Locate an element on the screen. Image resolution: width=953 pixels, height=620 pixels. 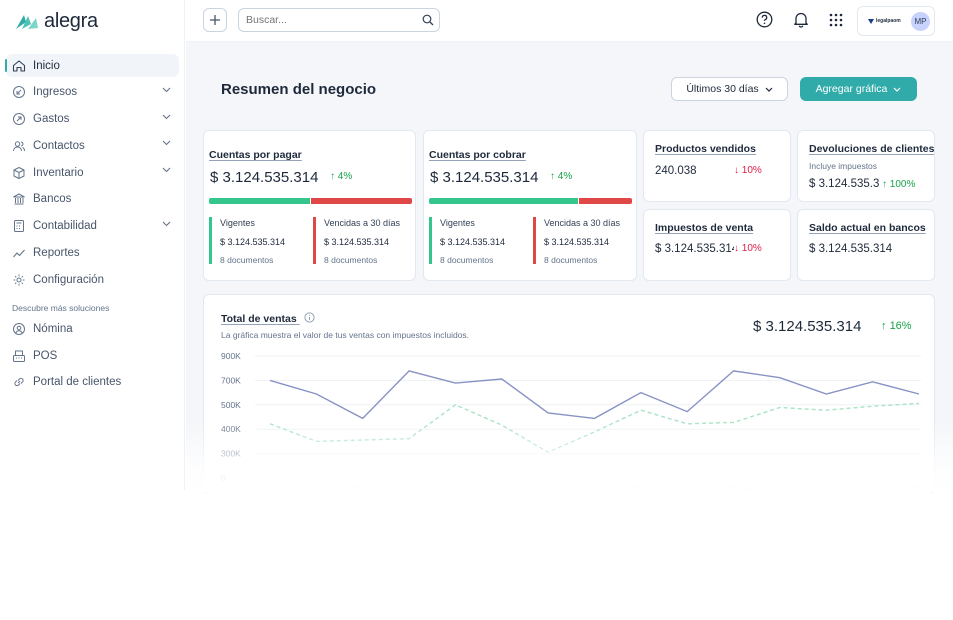
sidebar-item-label: Inicio is located at coordinates (46, 65).